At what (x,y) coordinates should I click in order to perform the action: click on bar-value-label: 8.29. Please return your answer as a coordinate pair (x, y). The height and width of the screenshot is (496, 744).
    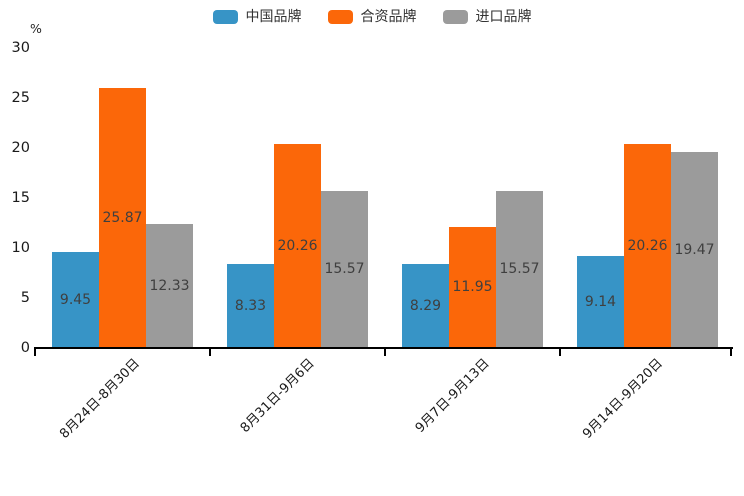
    Looking at the image, I should click on (425, 305).